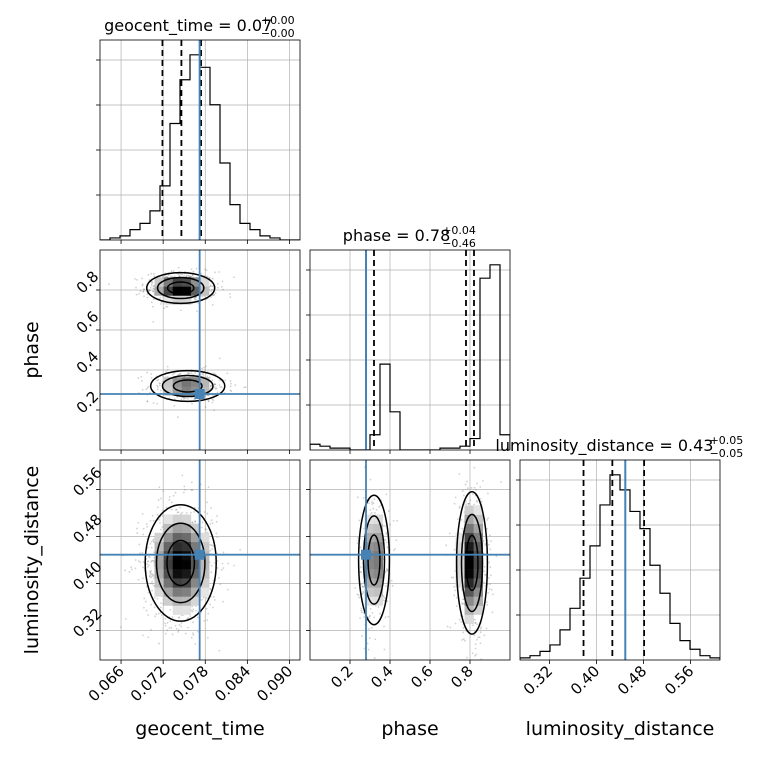  What do you see at coordinates (181, 563) in the screenshot?
I see `contour-line` at bounding box center [181, 563].